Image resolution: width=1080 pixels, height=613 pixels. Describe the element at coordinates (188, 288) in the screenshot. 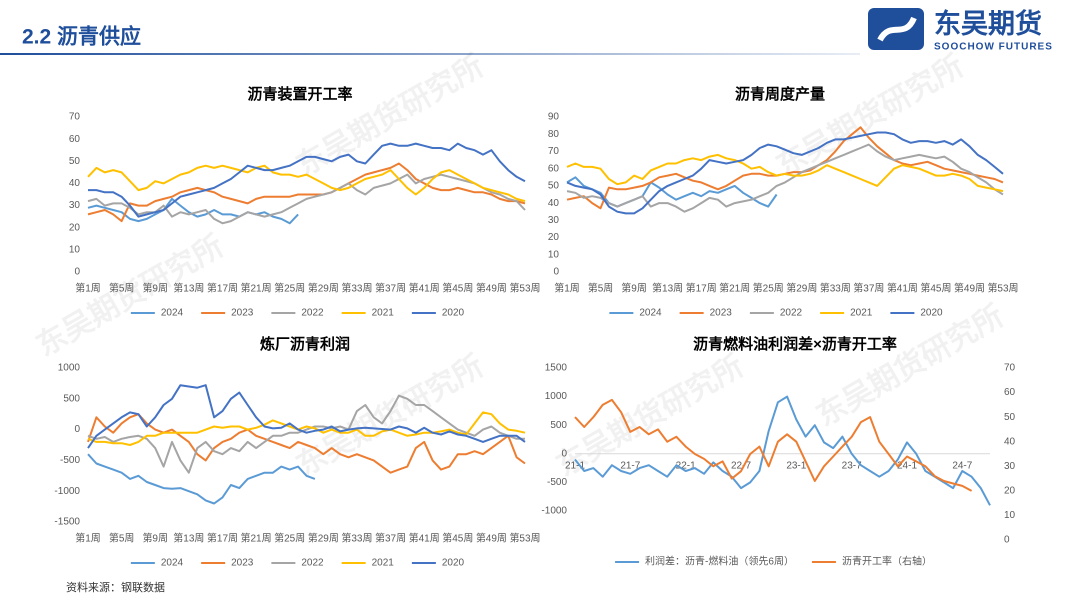

I see `x-tick-label: 第13周` at that location.